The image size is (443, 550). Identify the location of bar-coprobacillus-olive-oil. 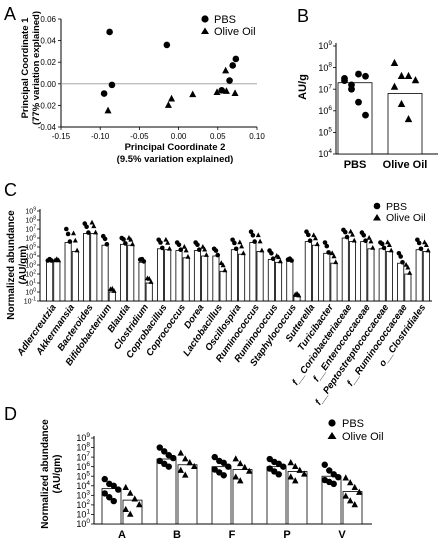
(168, 275).